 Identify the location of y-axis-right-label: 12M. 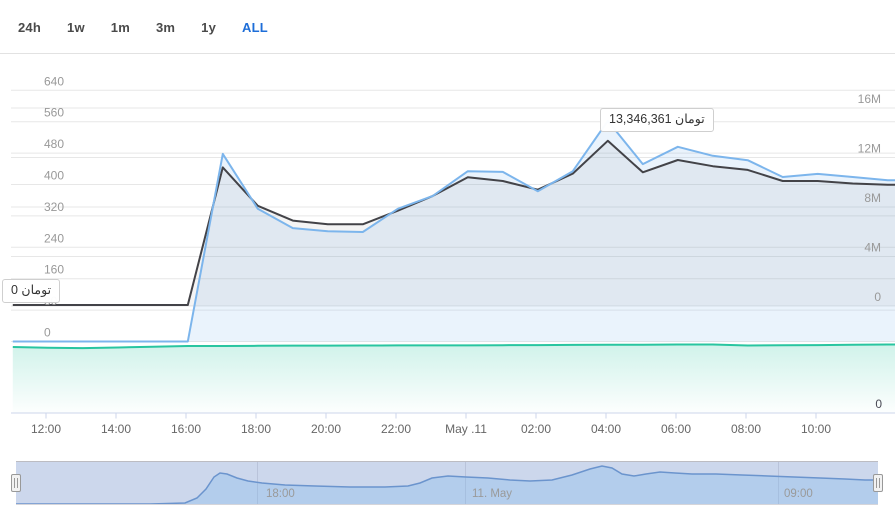
(869, 149).